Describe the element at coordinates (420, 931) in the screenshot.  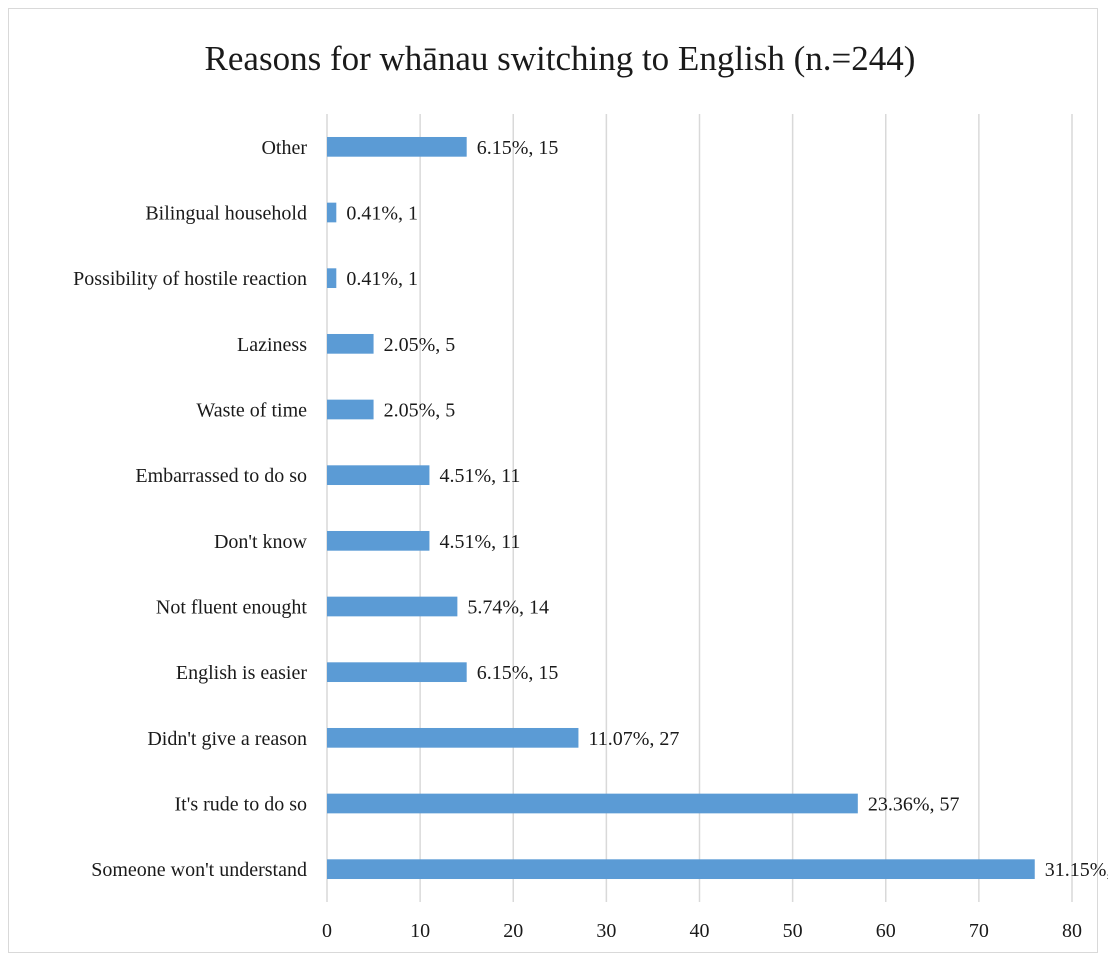
I see `x-tick-label: 10` at that location.